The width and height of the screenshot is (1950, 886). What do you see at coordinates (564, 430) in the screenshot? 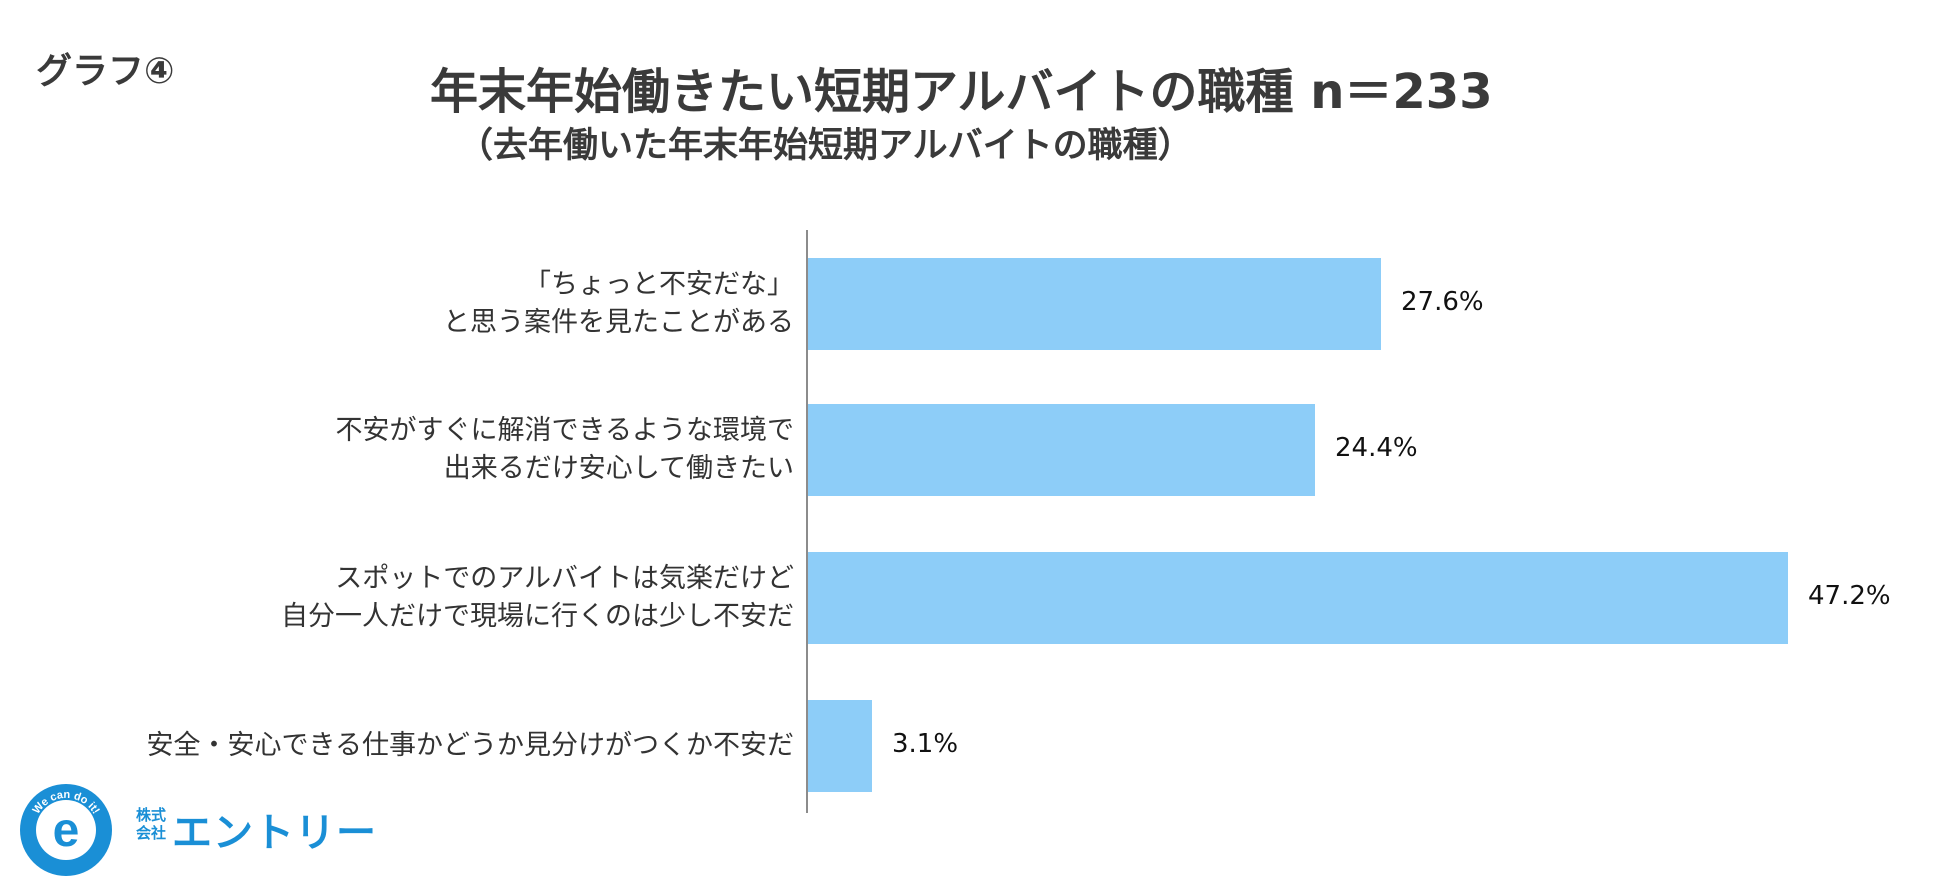
I see `category-label-line: 不安がすぐに解消できるような環境で` at bounding box center [564, 430].